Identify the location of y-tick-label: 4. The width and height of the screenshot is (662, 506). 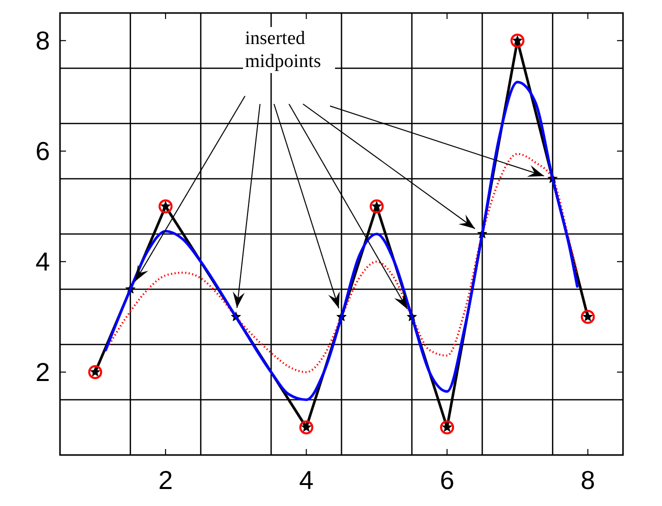
(43, 261).